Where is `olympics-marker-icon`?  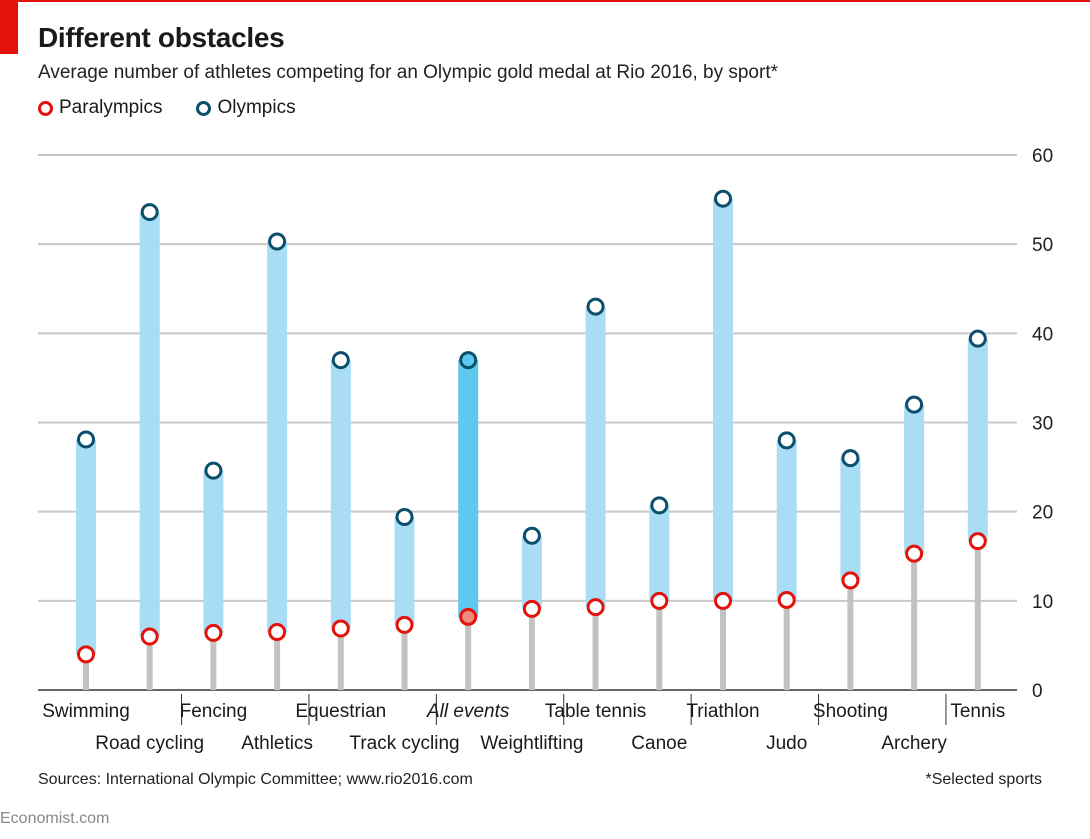
olympics-marker-icon is located at coordinates (204, 108).